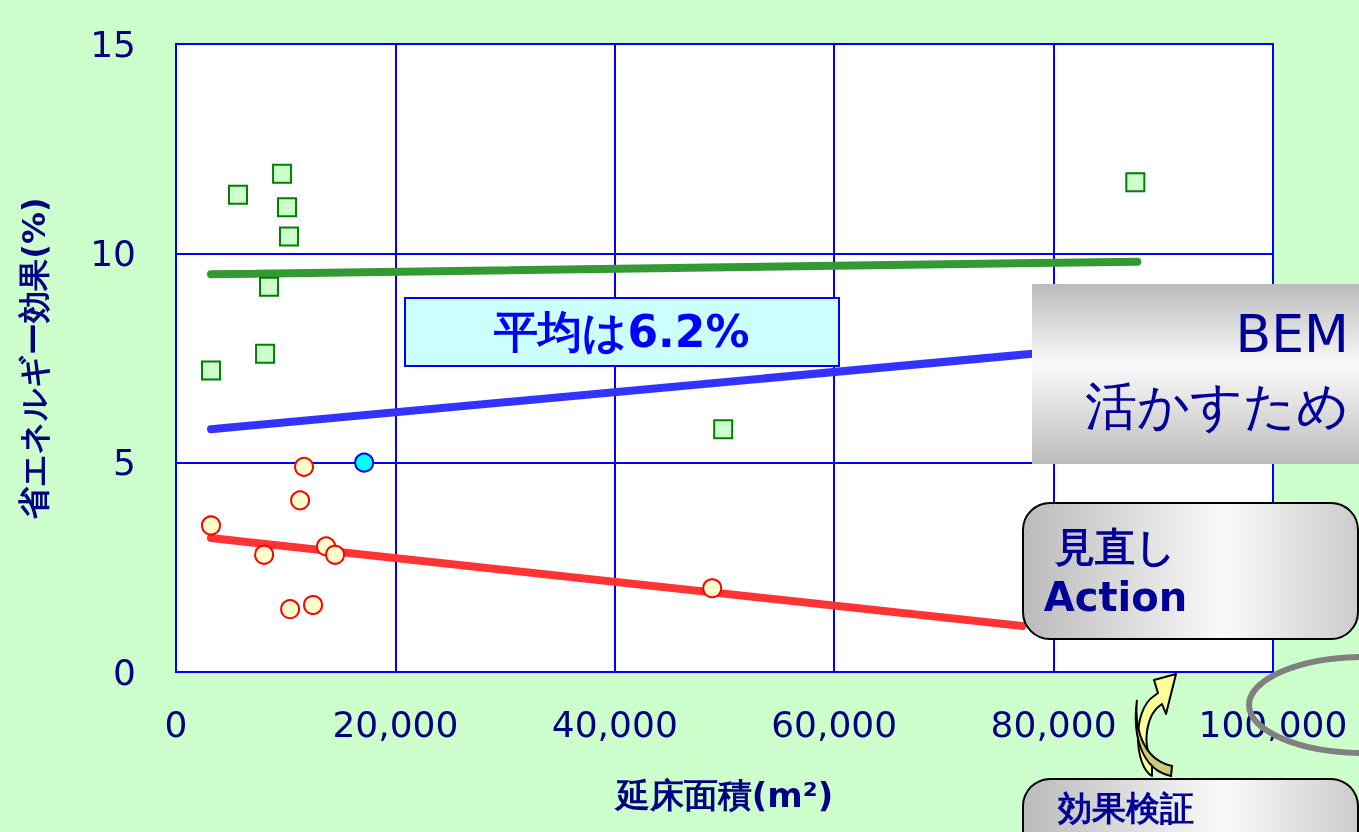 The image size is (1359, 832). Describe the element at coordinates (614, 724) in the screenshot. I see `x-tick-label: 40,000` at that location.